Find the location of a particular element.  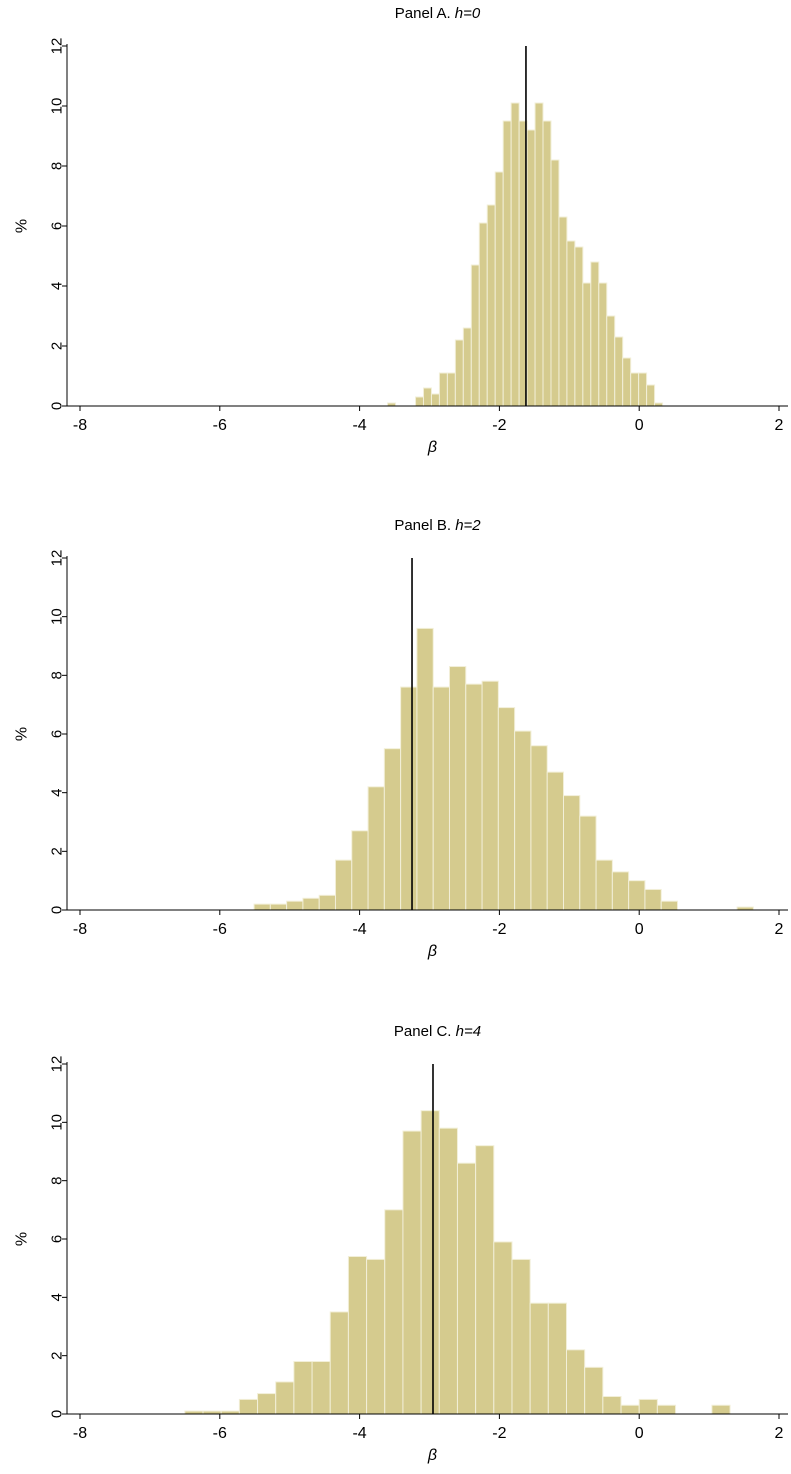

panel-title: Panel A. h=0 is located at coordinates (438, 13).